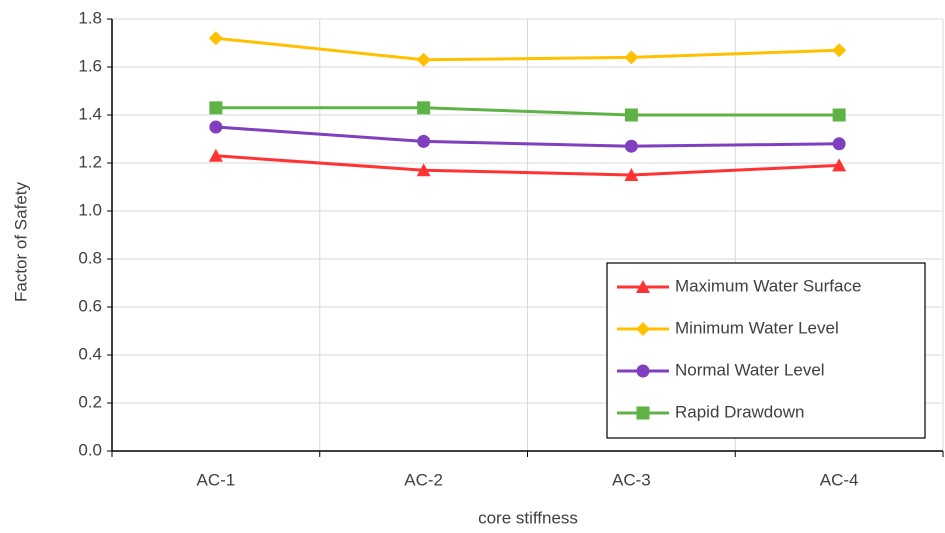 The width and height of the screenshot is (945, 533). Describe the element at coordinates (90, 257) in the screenshot. I see `y-tick-label: 0.8` at that location.